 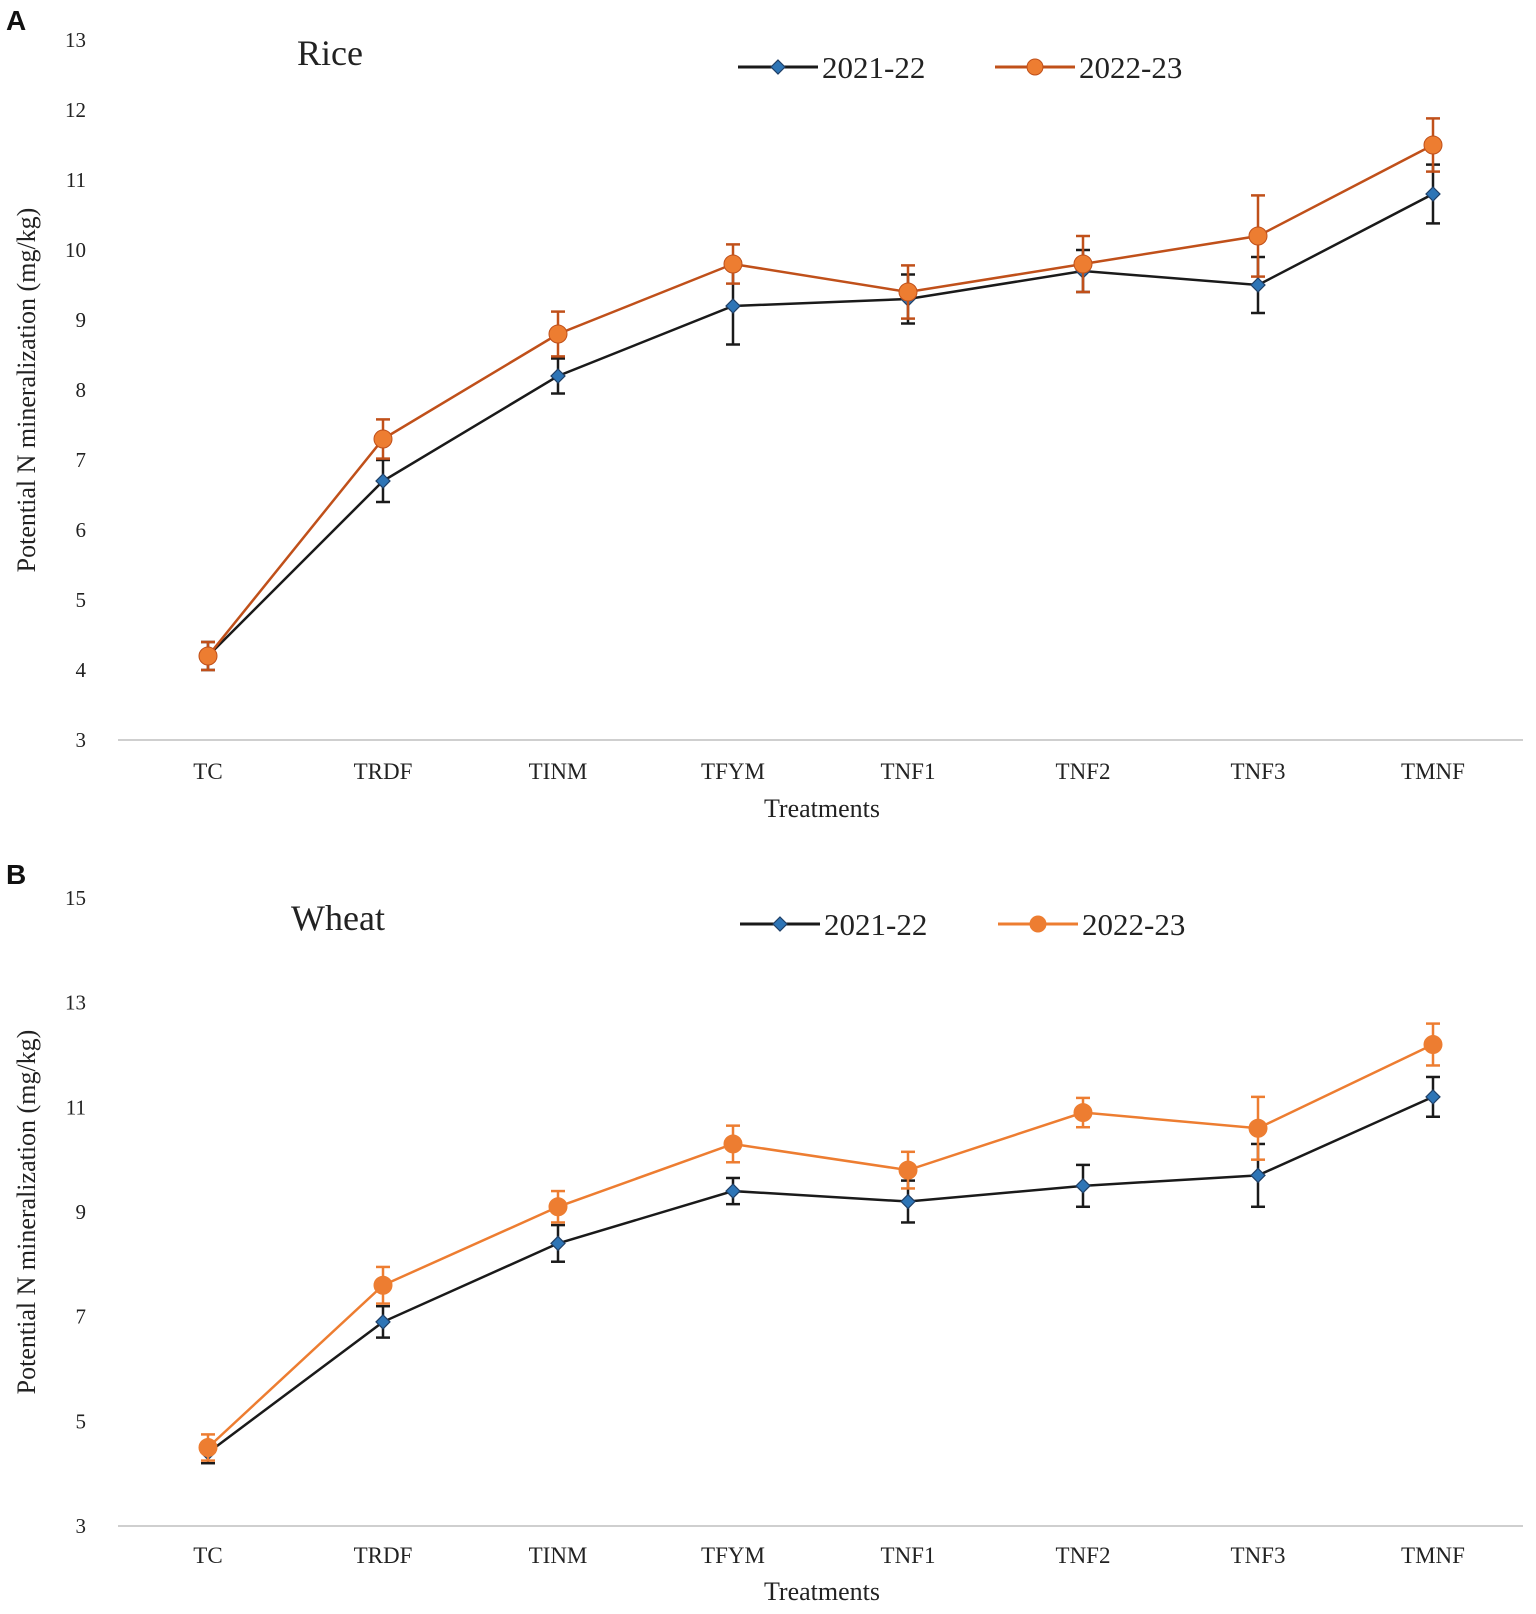 What do you see at coordinates (330, 53) in the screenshot?
I see `chart-title: Rice` at bounding box center [330, 53].